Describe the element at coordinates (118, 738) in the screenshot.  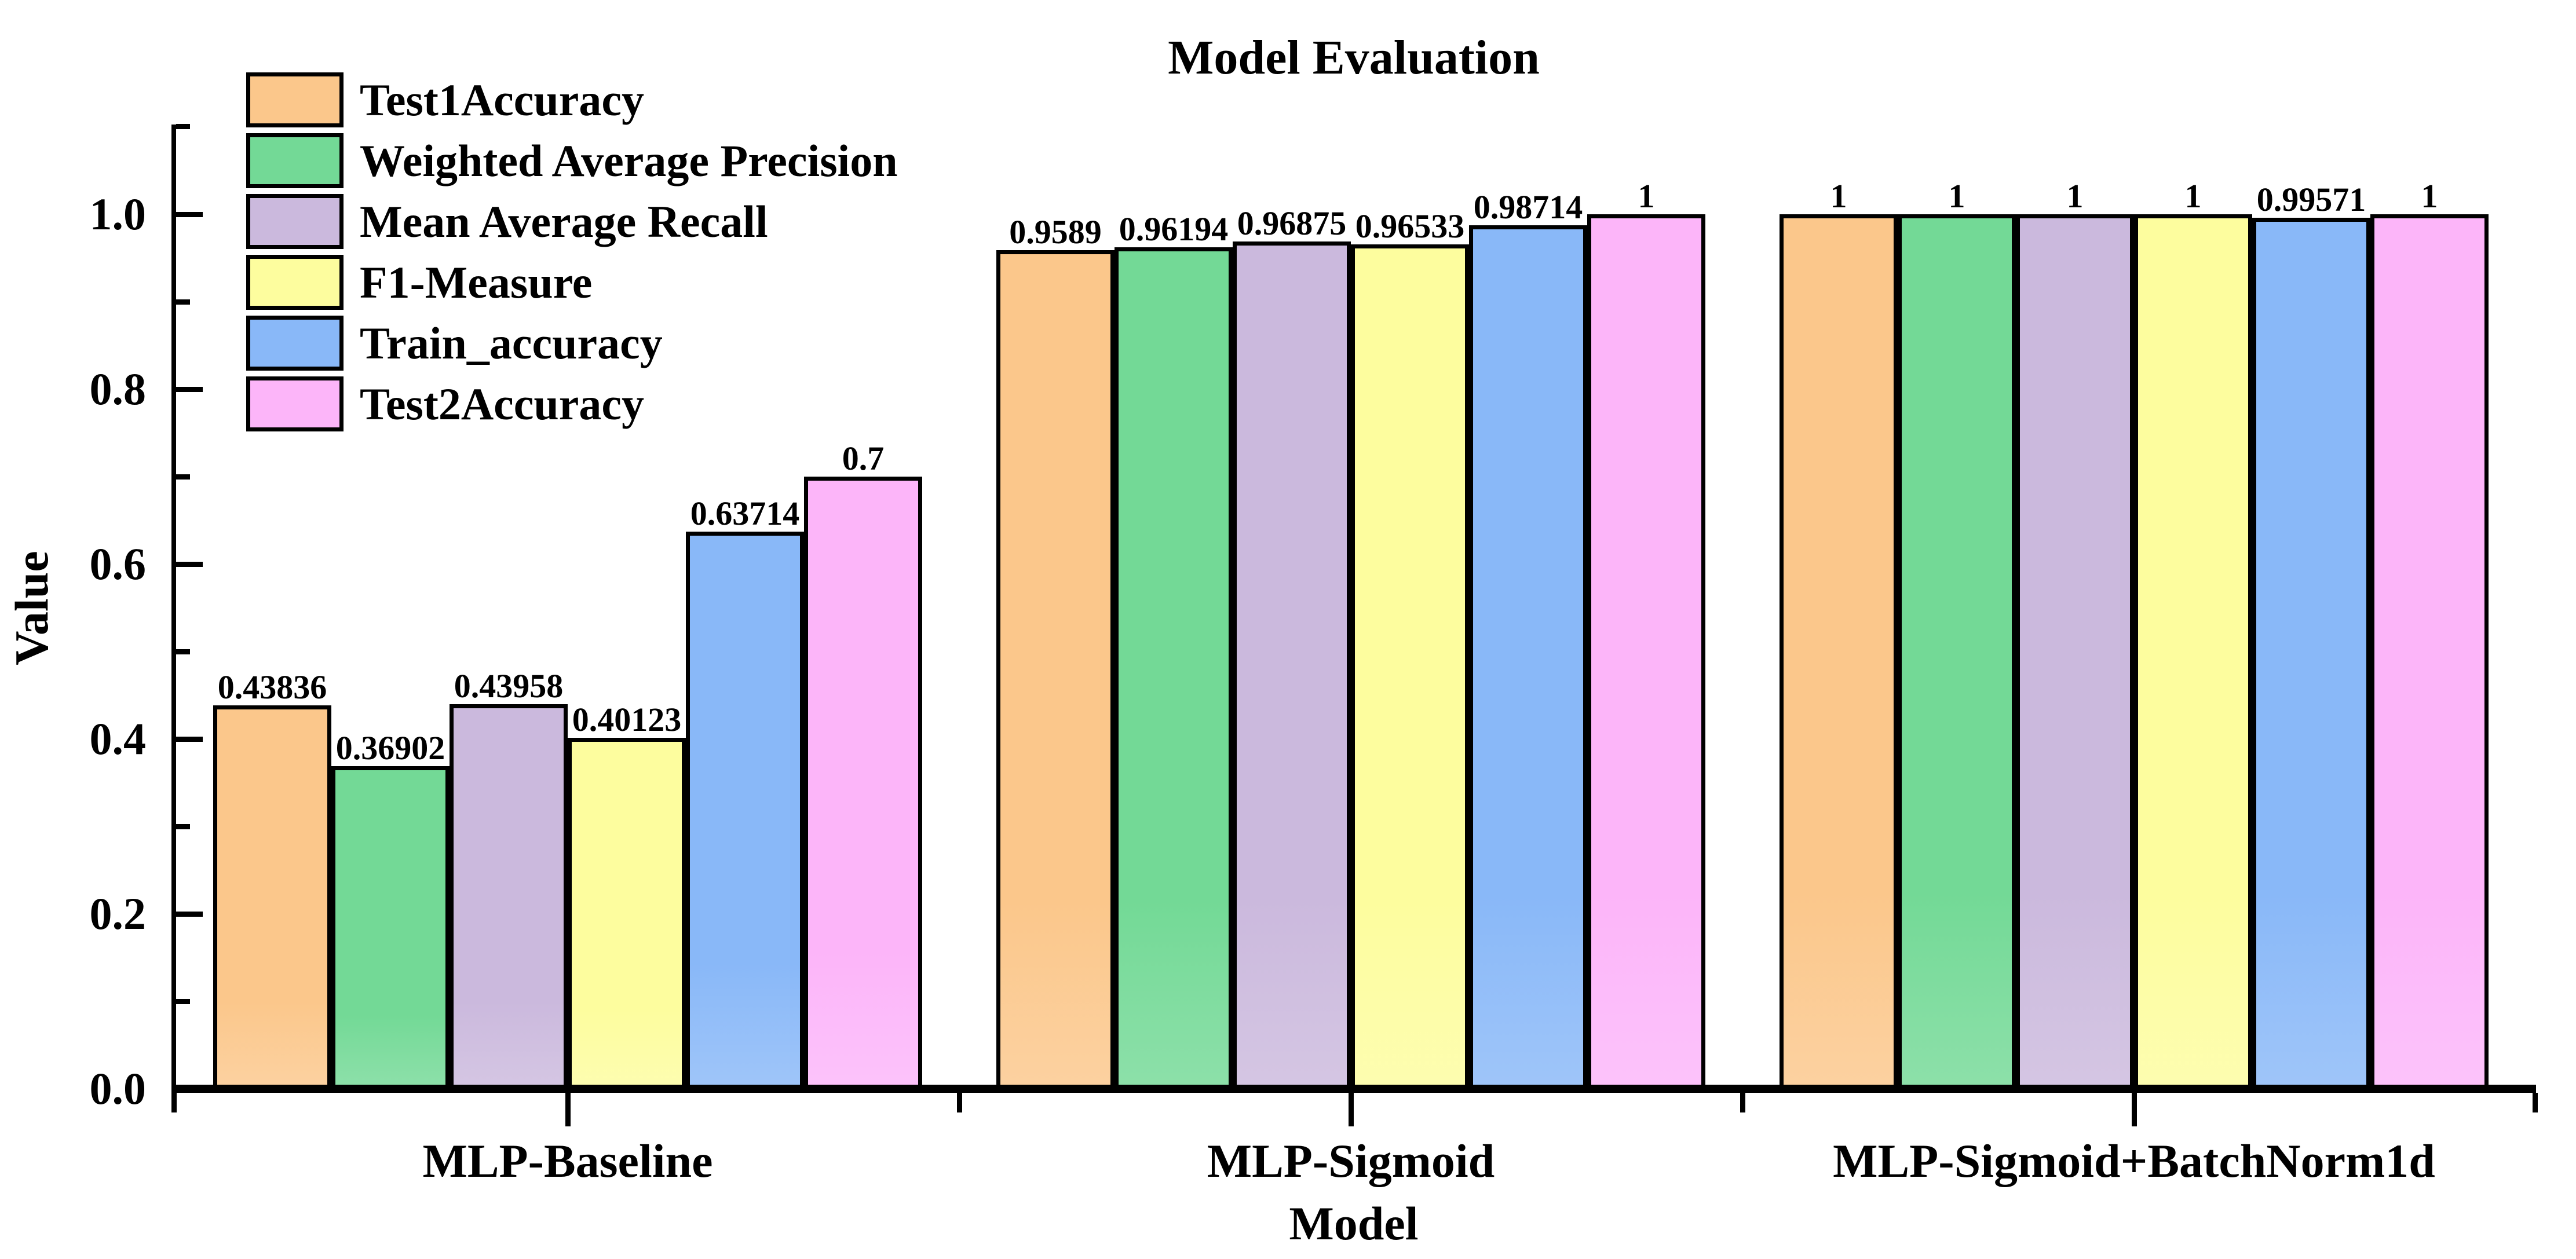
I see `y-tick-label: 0.4` at that location.